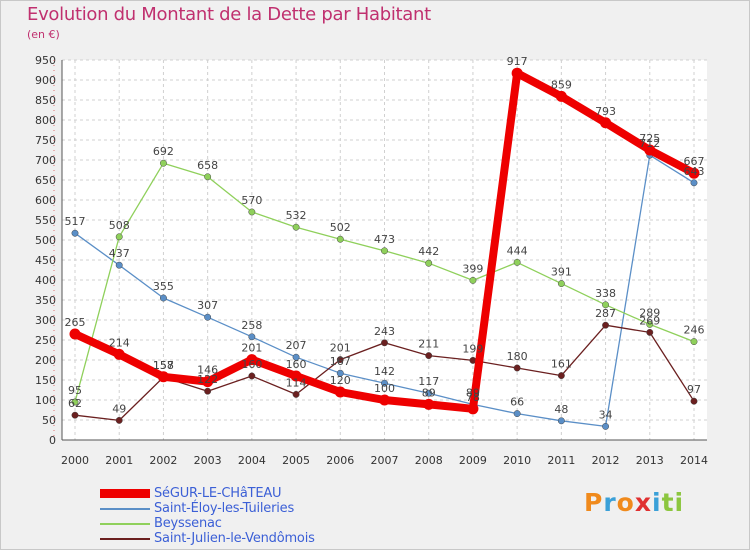  What do you see at coordinates (473, 460) in the screenshot?
I see `x-tick-label: 2009` at bounding box center [473, 460].